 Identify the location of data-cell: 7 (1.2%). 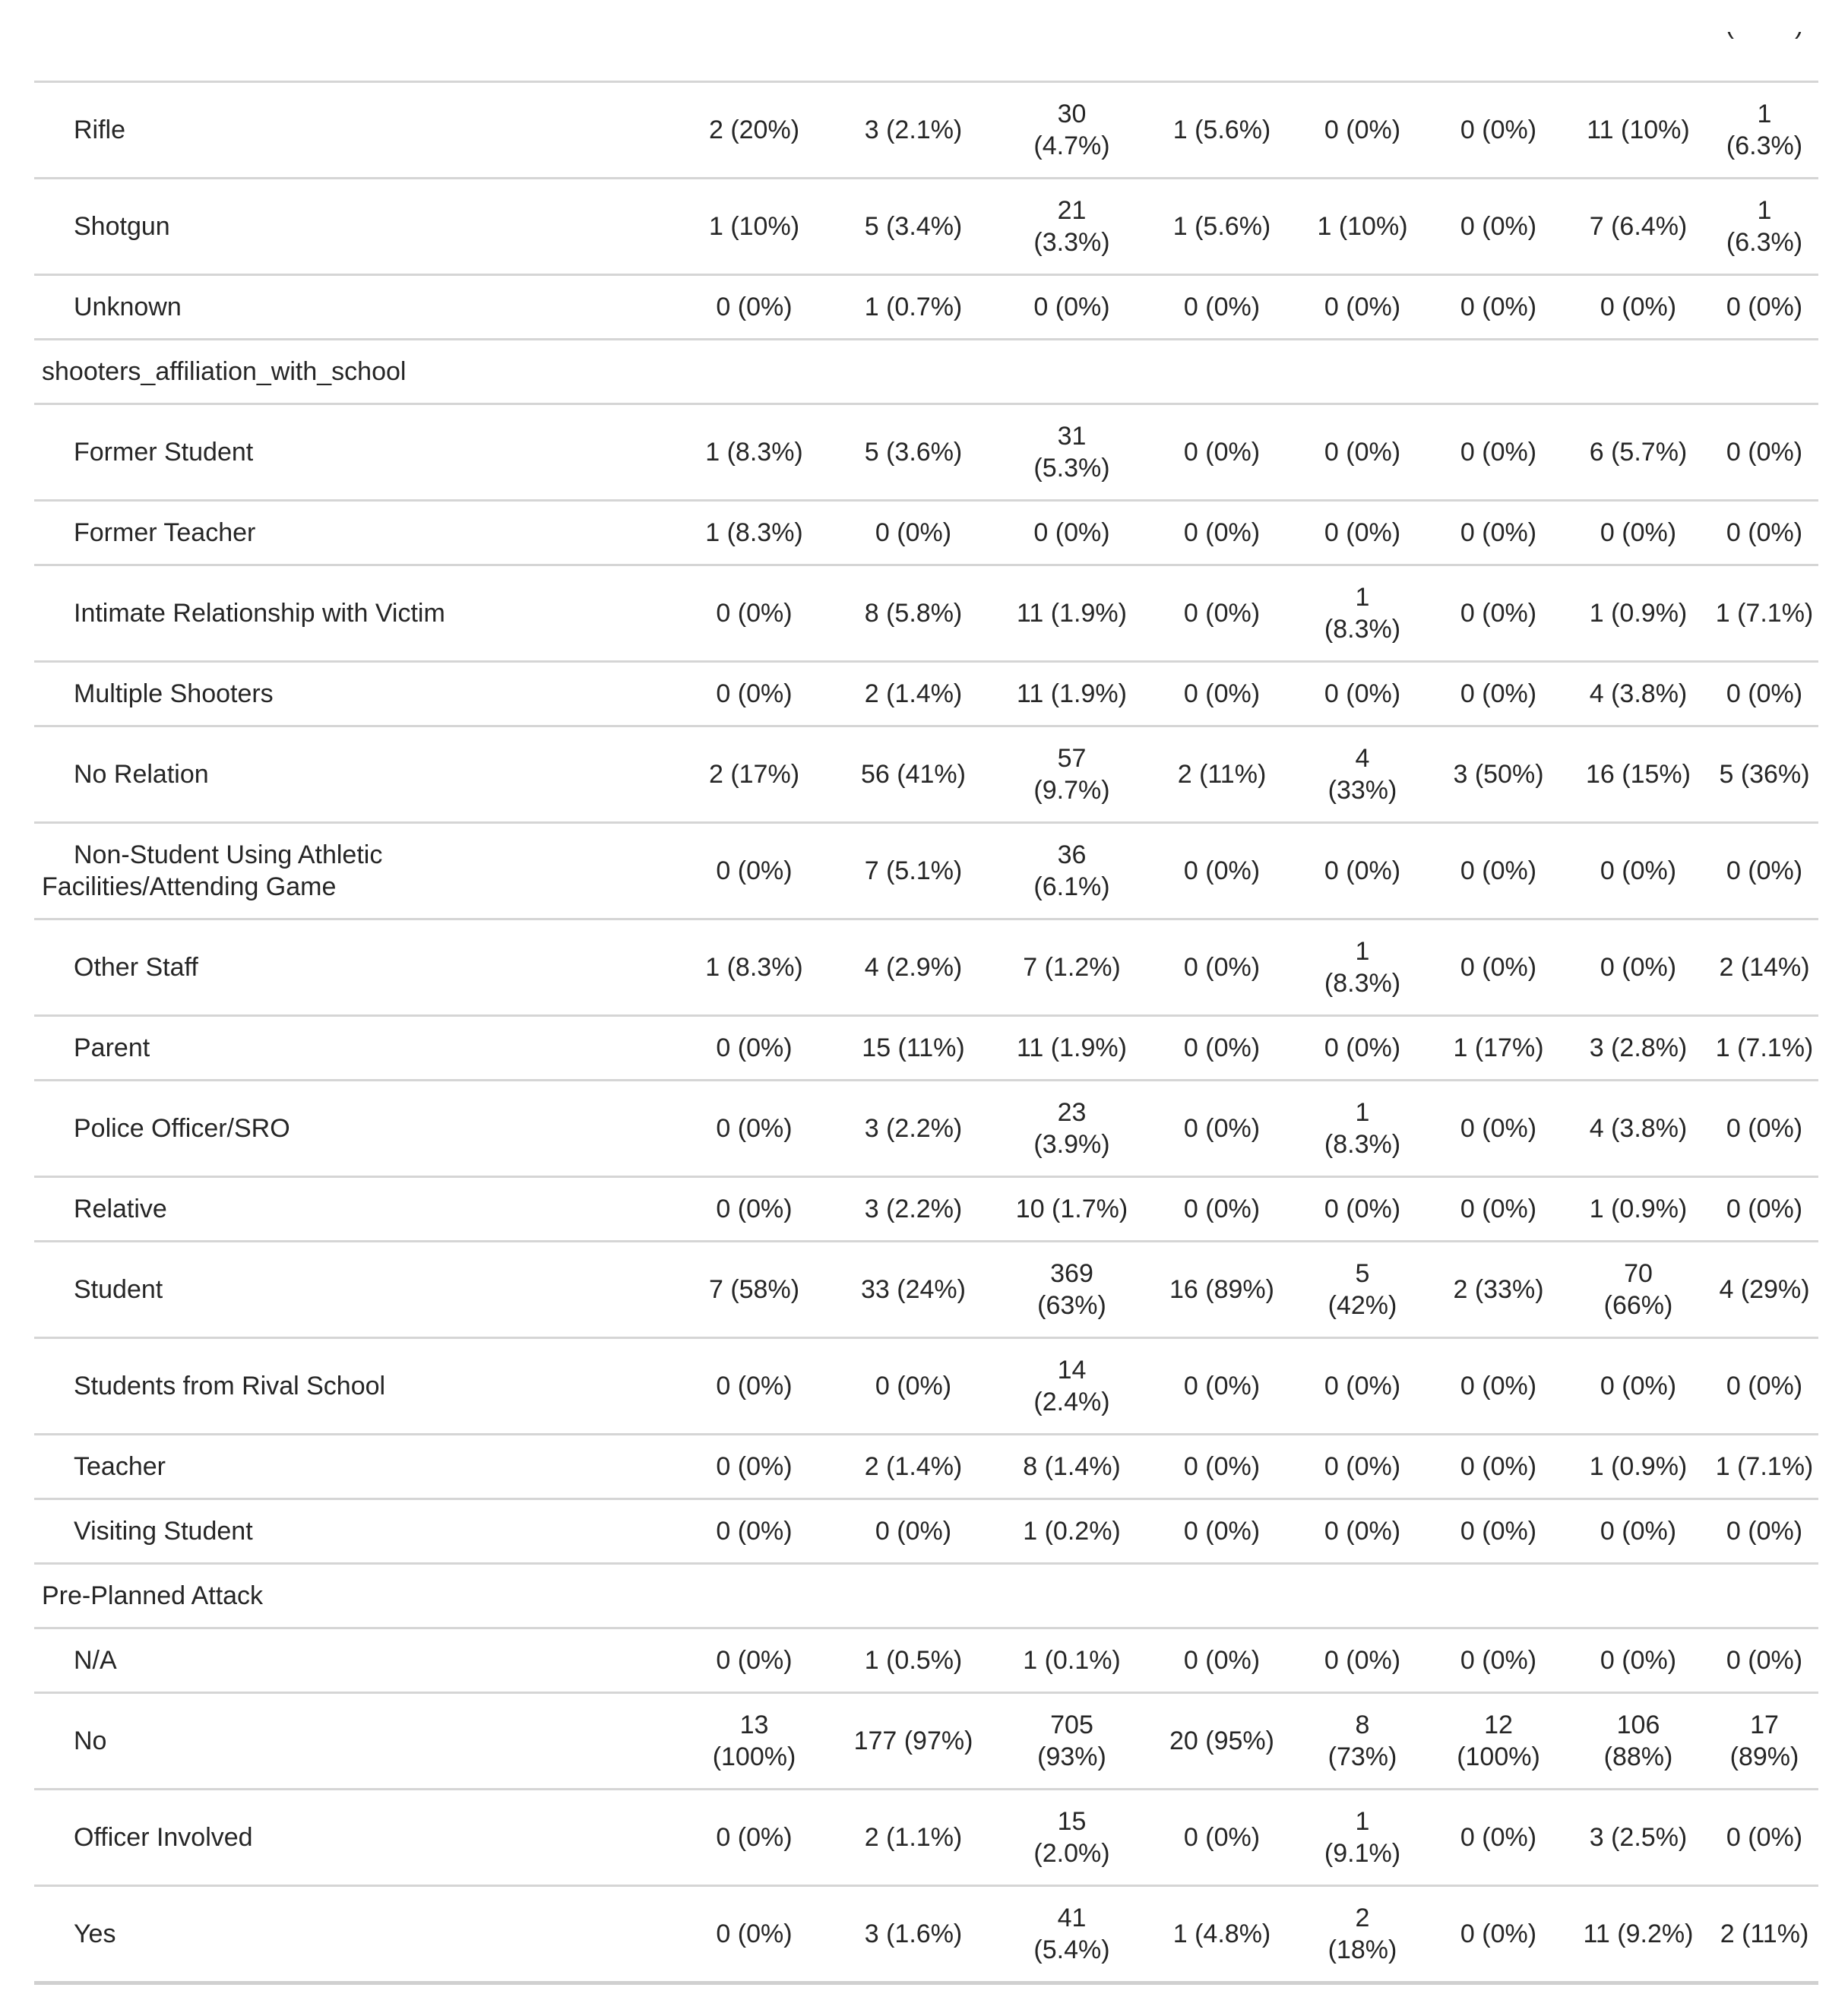
(1072, 967).